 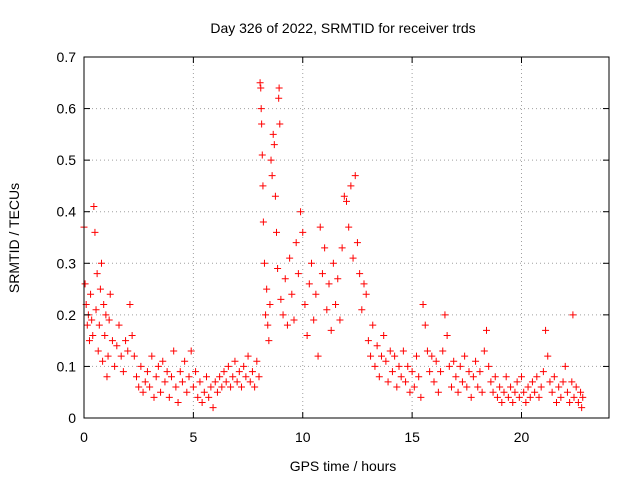 I want to click on x-axis-label: GPS time / hours, so click(x=343, y=466).